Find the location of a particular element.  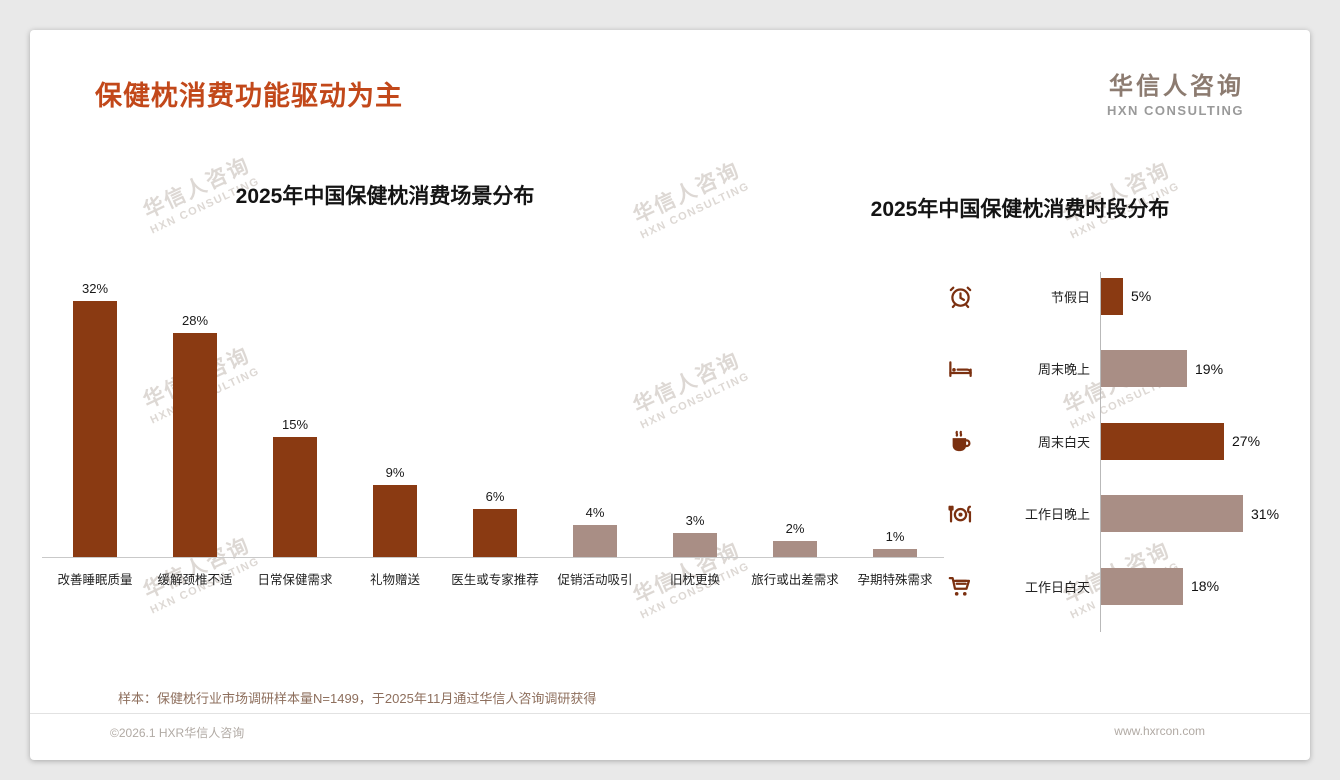

time-row: 工作日晚上 31% is located at coordinates (1112, 514).